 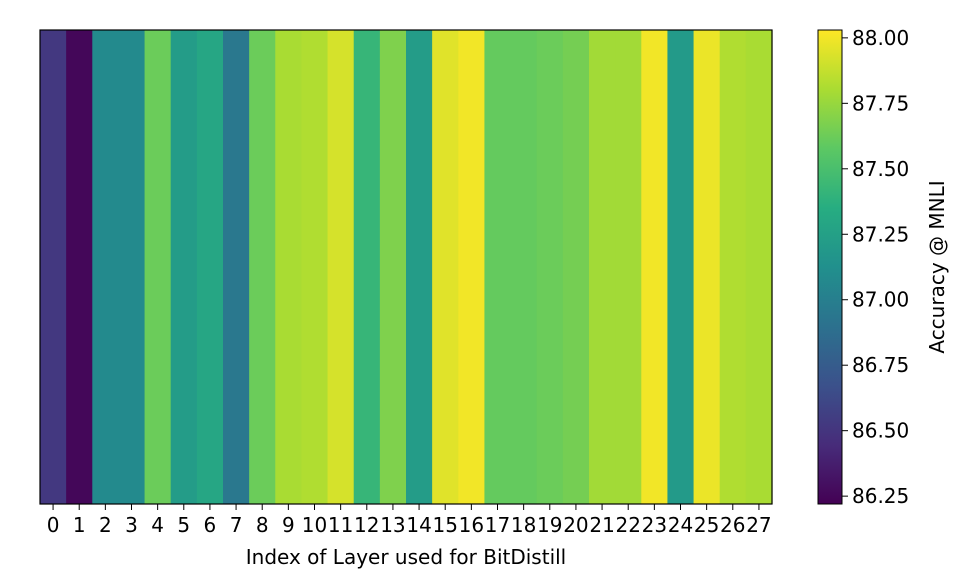 I want to click on x-tick-label: 0, so click(x=53, y=525).